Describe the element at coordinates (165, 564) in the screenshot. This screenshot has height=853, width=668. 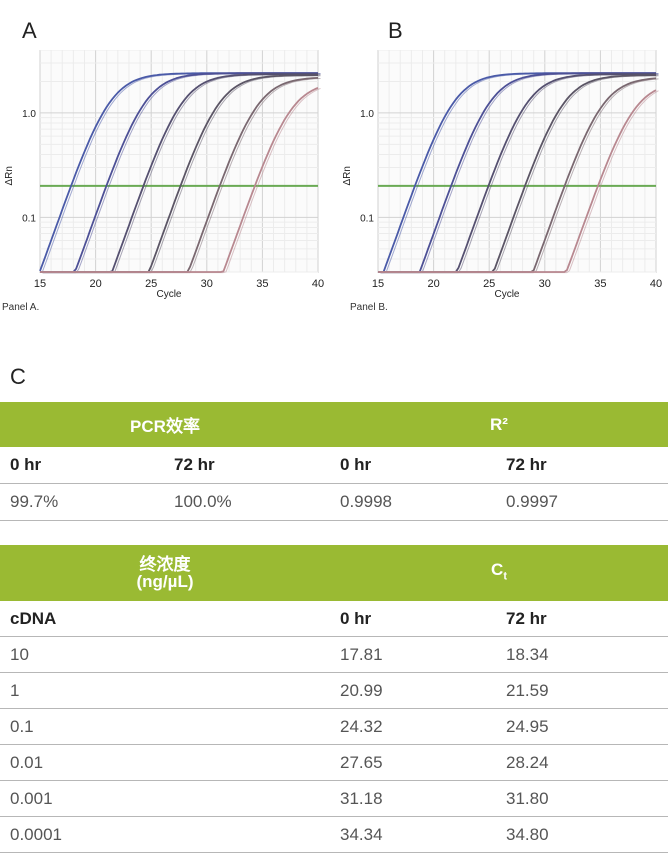
I see `final-concentration-label: 终浓度` at that location.